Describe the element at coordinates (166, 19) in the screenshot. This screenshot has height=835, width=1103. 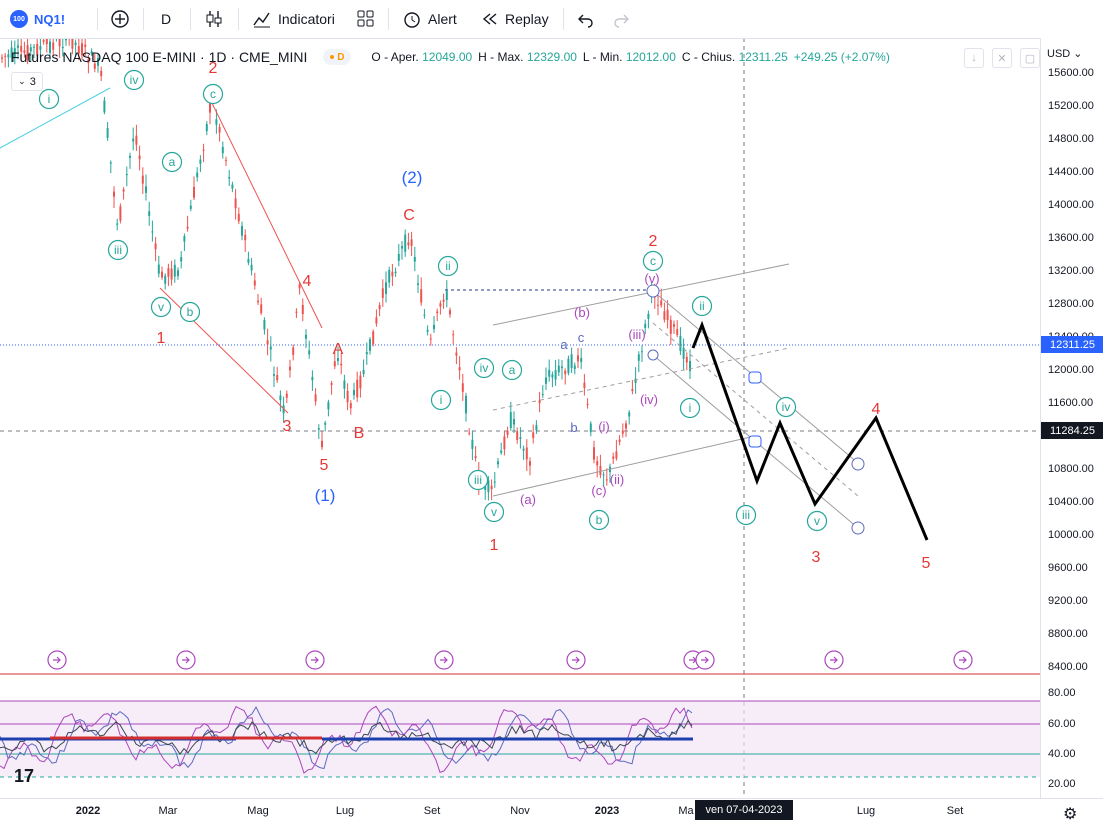
I see `interval-button: D` at that location.